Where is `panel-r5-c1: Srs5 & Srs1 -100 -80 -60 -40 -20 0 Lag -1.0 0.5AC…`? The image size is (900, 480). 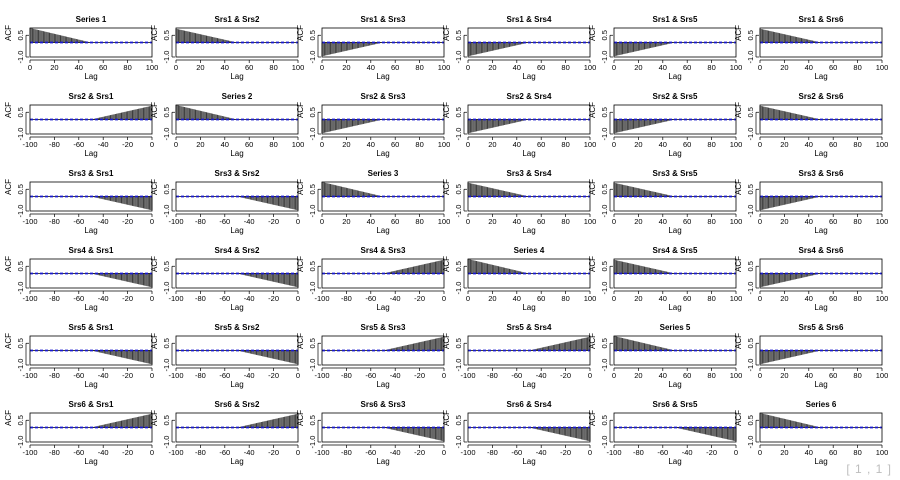 panel-r5-c1: Srs5 & Srs1 -100 -80 -60 -40 -20 0 Lag -1.0 0.5AC… is located at coordinates (79, 356).